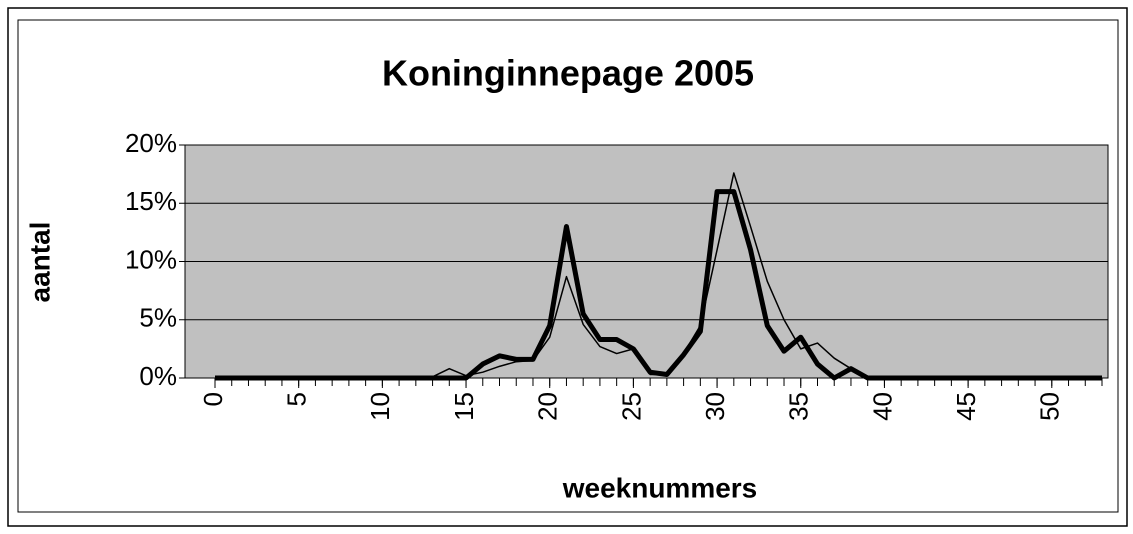  What do you see at coordinates (151, 259) in the screenshot?
I see `y-tick-label: 10%` at bounding box center [151, 259].